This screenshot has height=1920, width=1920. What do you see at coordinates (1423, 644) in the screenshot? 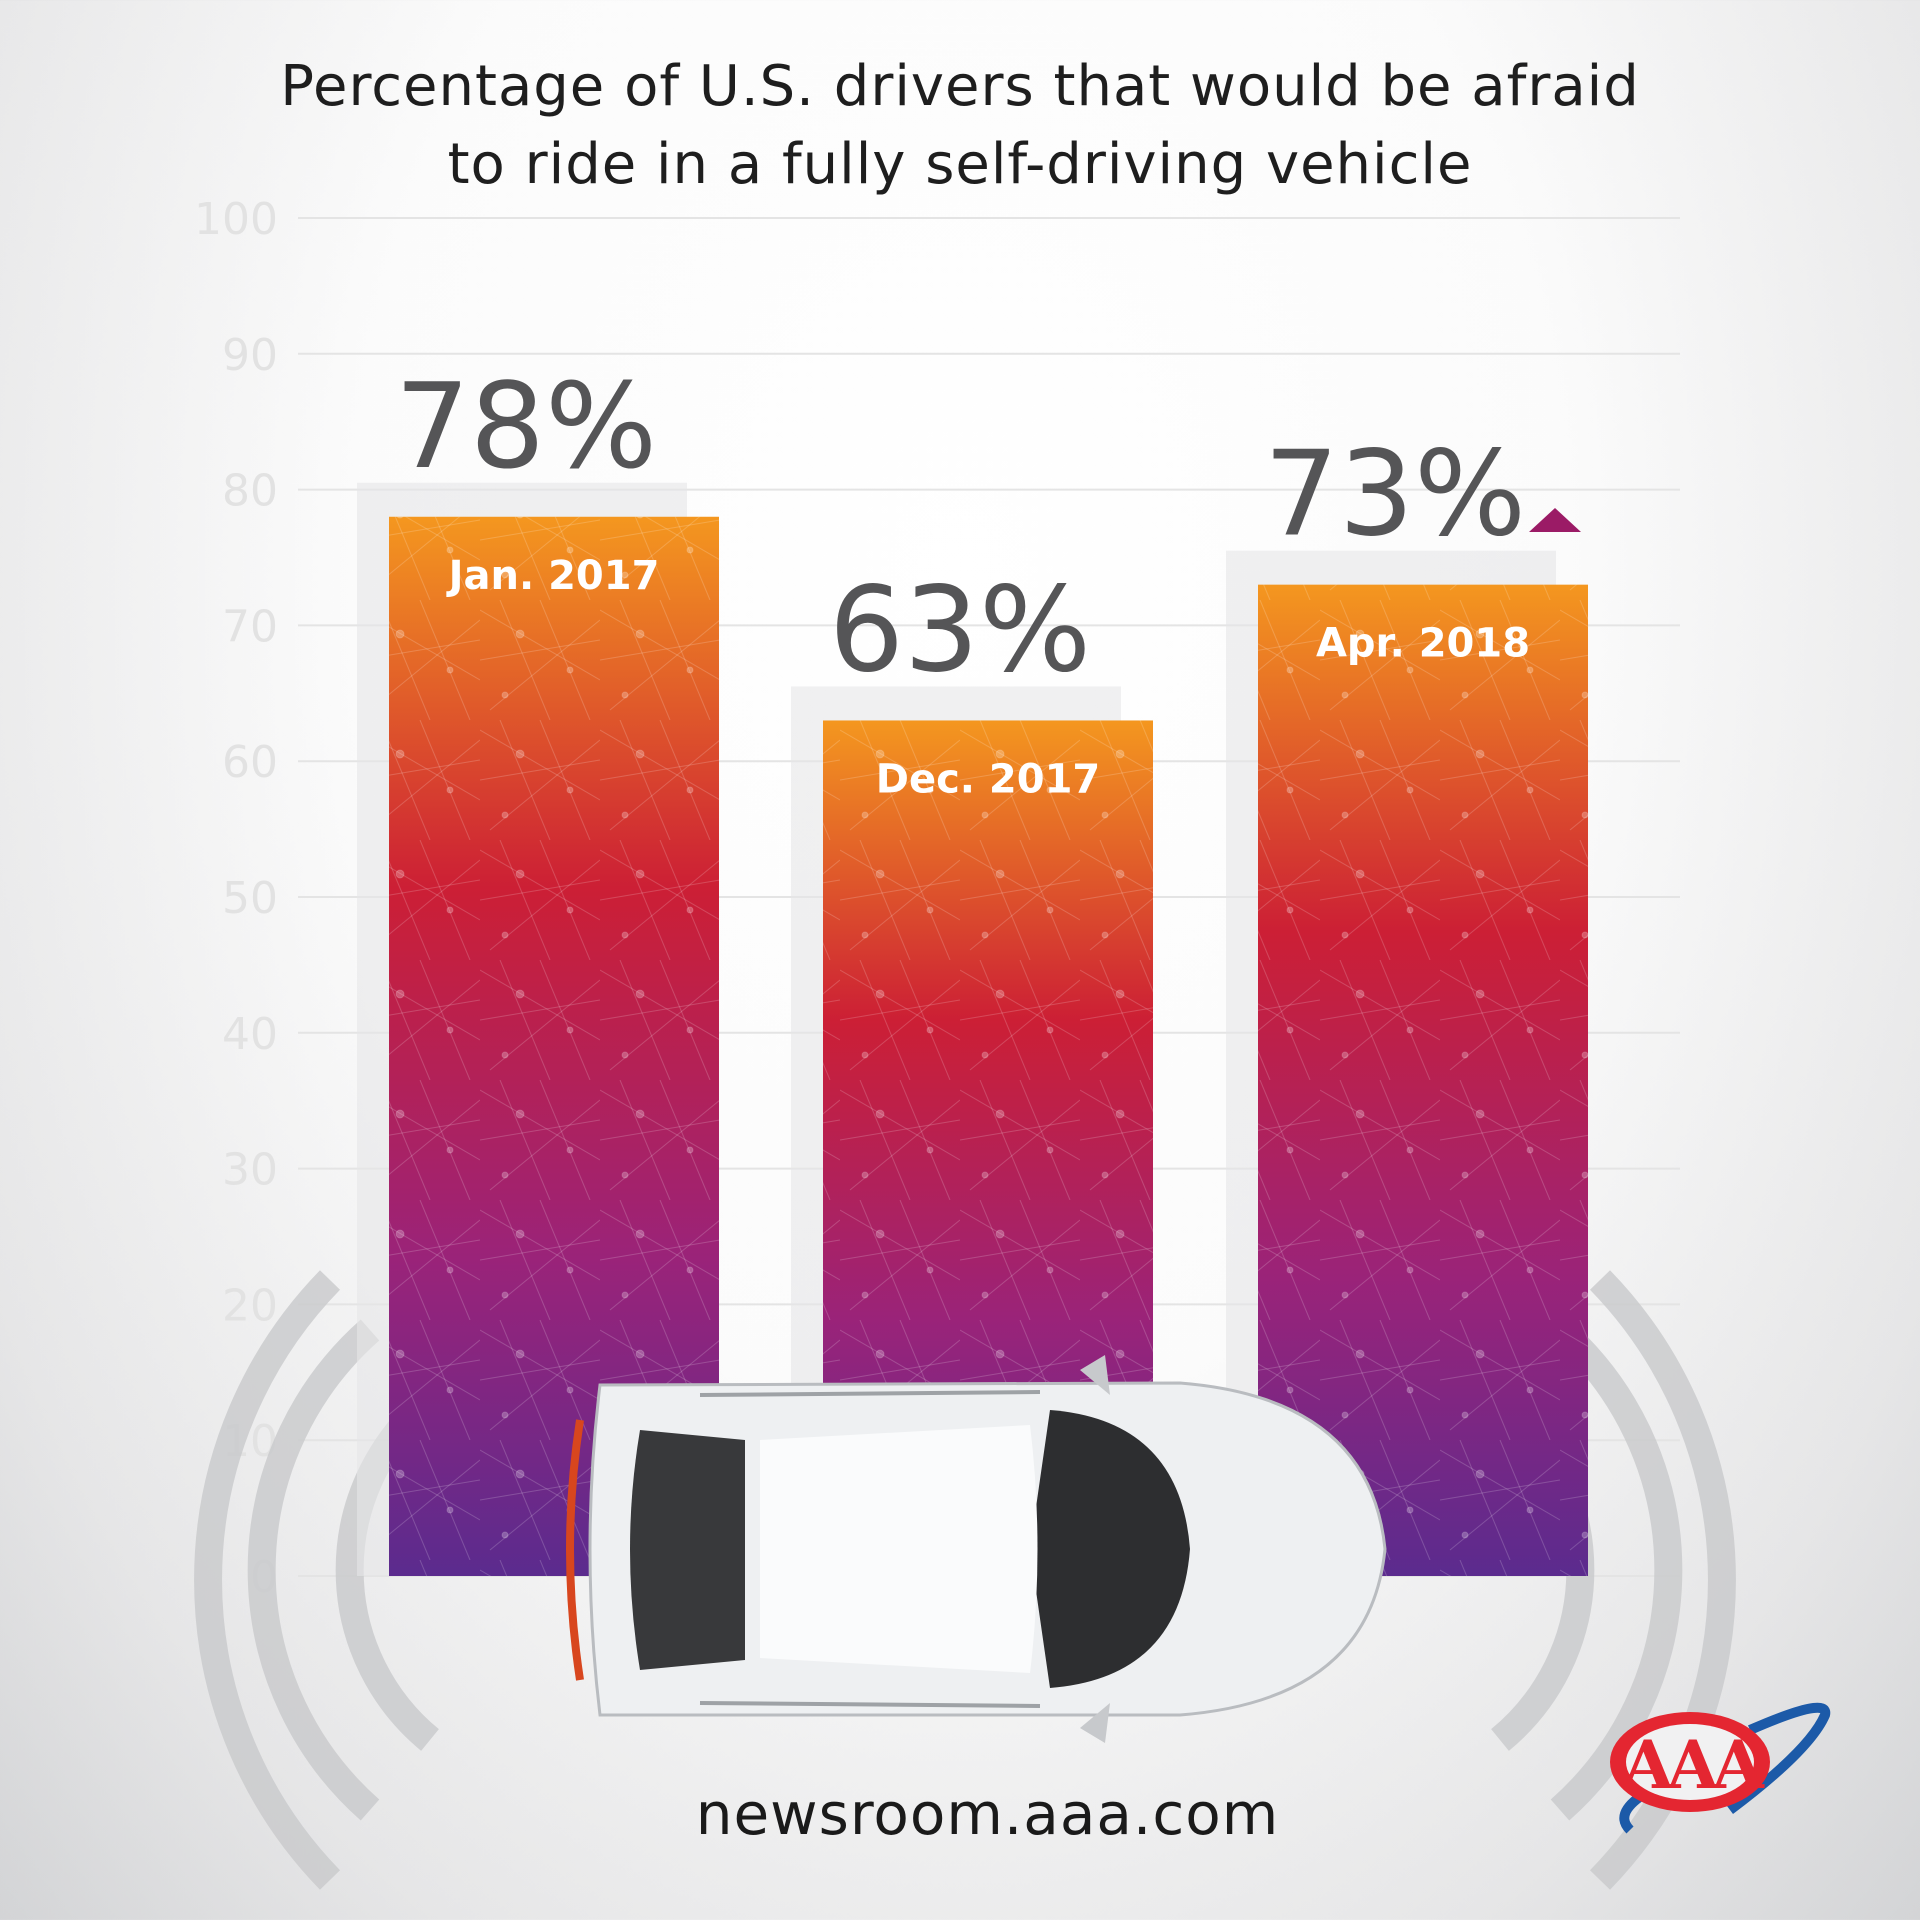
I see `category-label: Apr. 2018` at bounding box center [1423, 644].